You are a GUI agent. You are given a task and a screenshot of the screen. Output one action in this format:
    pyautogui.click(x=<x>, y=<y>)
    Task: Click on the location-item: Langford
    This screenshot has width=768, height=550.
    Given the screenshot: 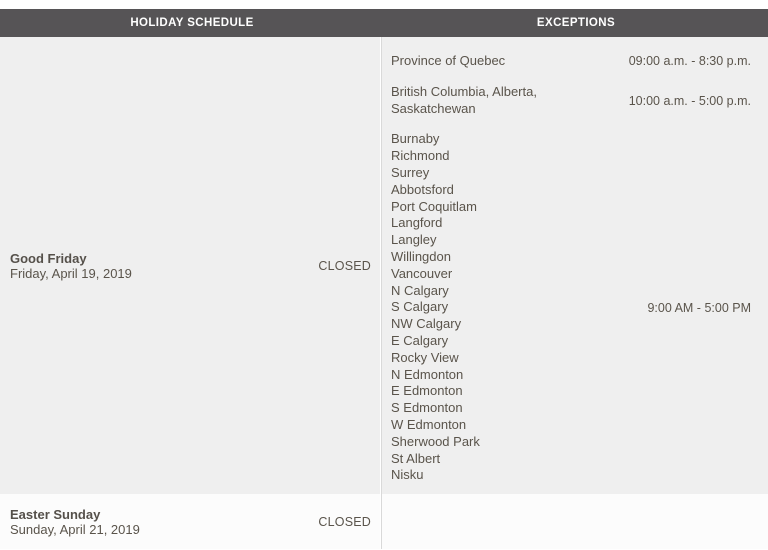 What is the action you would take?
    pyautogui.click(x=417, y=223)
    